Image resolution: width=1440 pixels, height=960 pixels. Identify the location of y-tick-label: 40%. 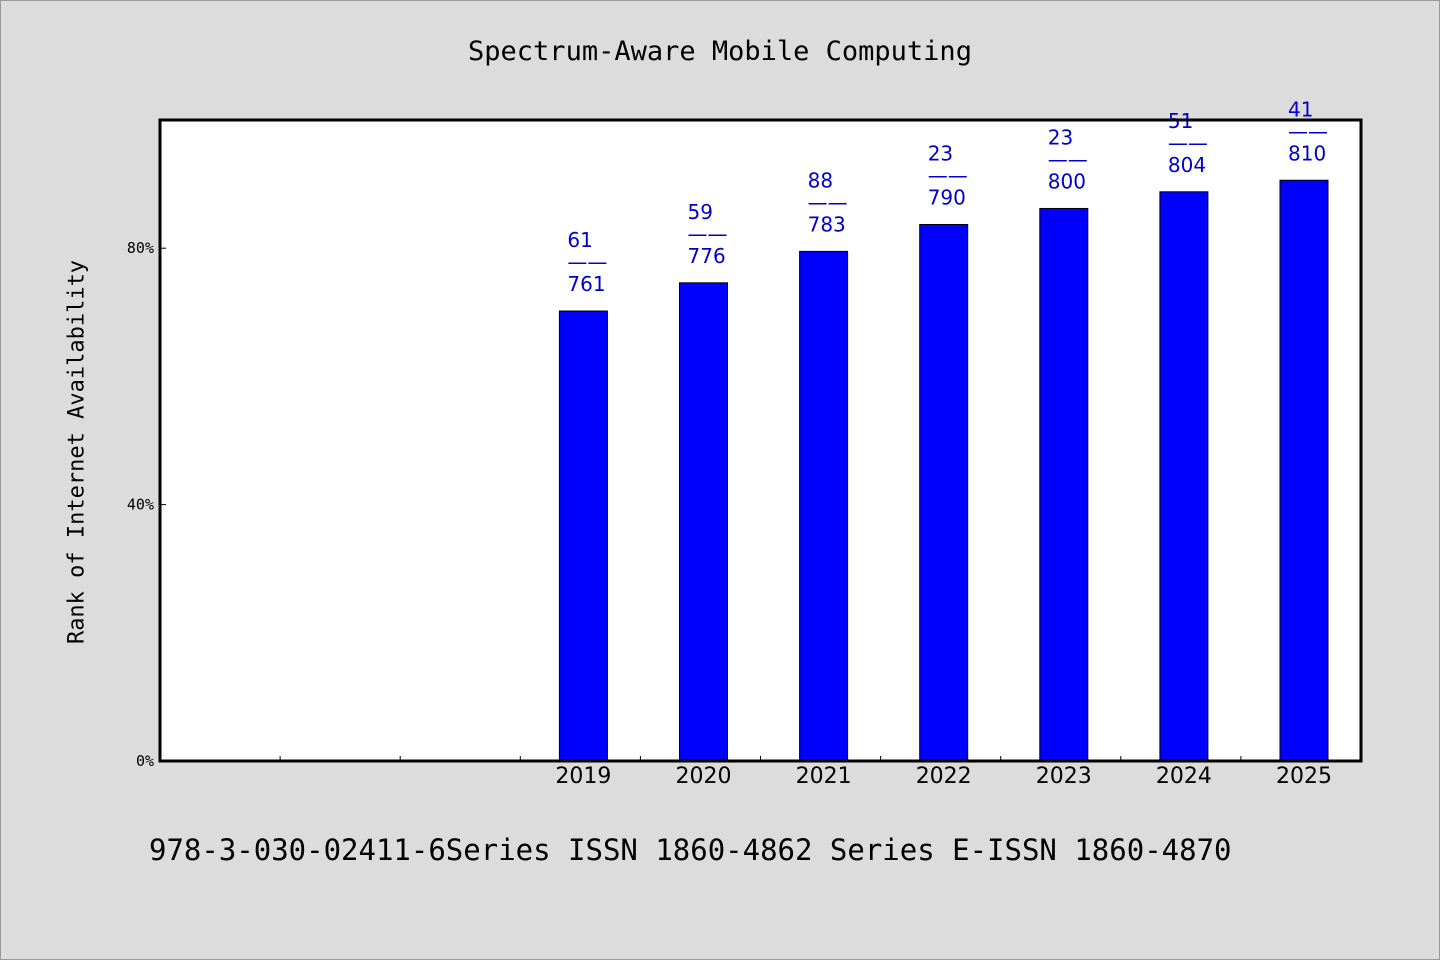
(140, 505).